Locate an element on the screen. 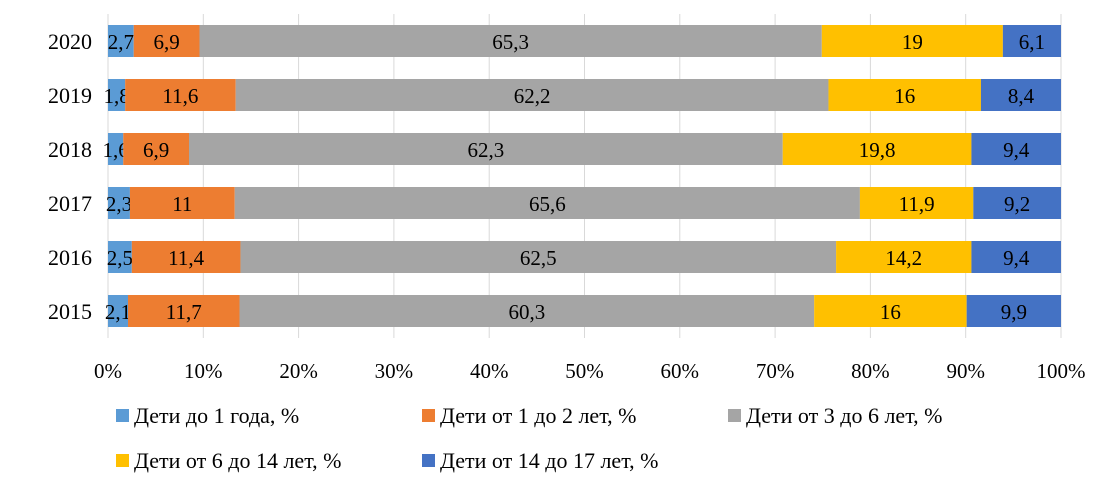 This screenshot has height=503, width=1119. data-label: 11,4 is located at coordinates (186, 258).